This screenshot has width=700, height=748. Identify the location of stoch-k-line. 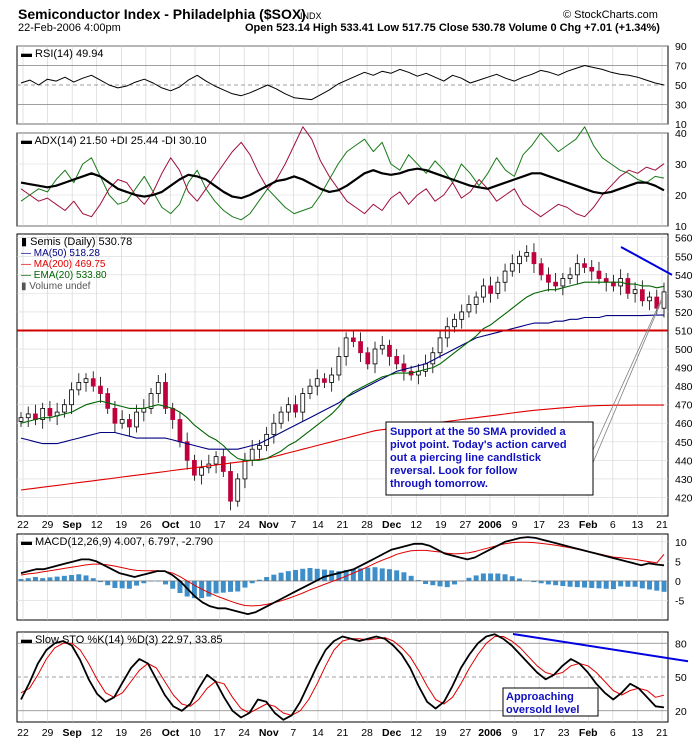
(342, 677).